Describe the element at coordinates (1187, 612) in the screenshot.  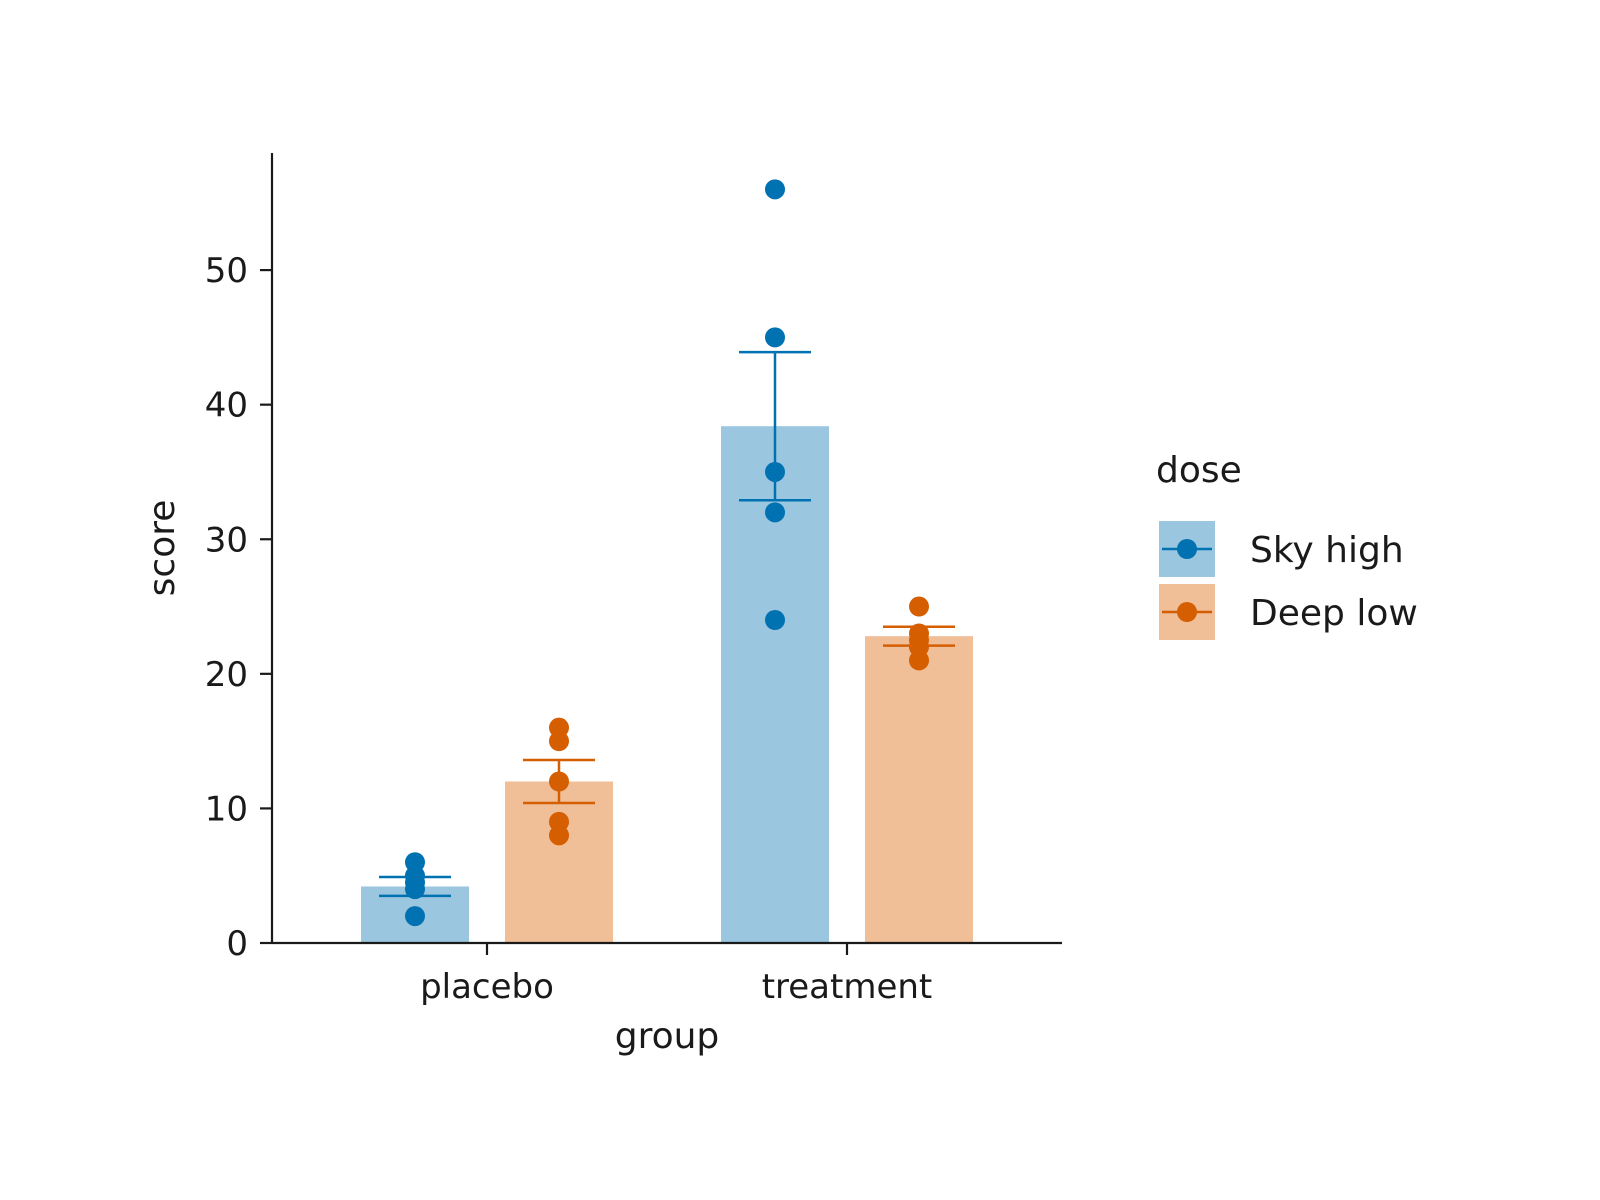
I see `legend-marker-deep-low` at that location.